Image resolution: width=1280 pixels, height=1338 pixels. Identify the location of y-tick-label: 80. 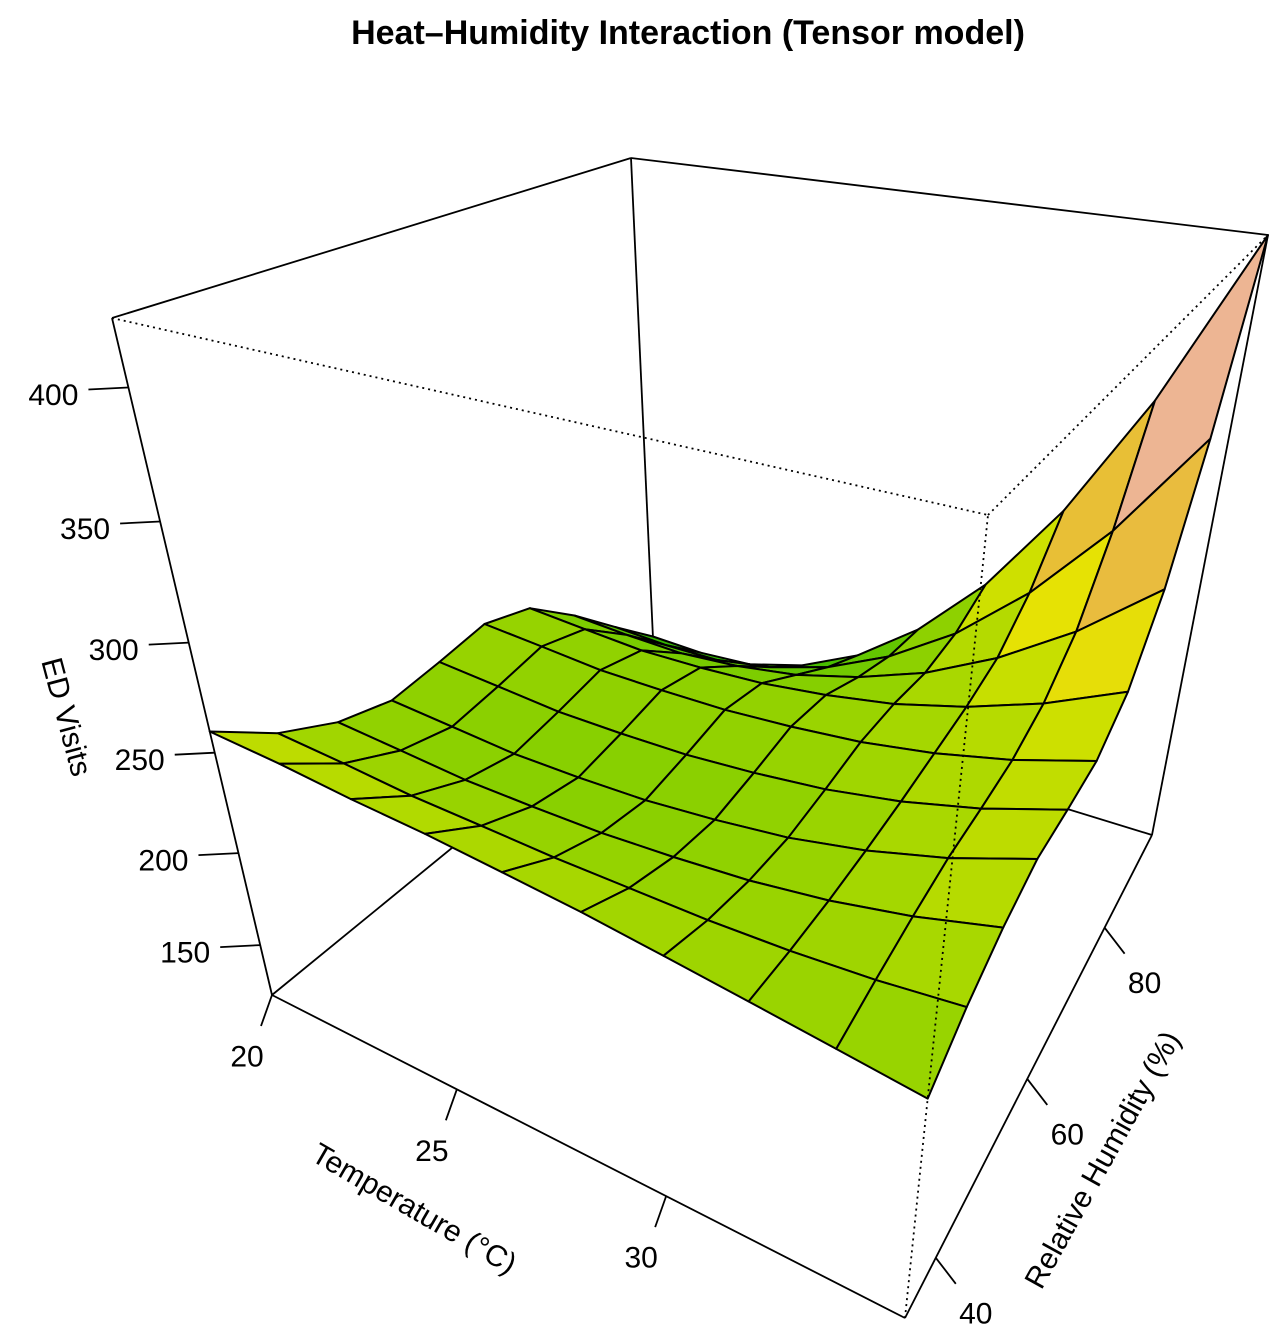
(1144, 983).